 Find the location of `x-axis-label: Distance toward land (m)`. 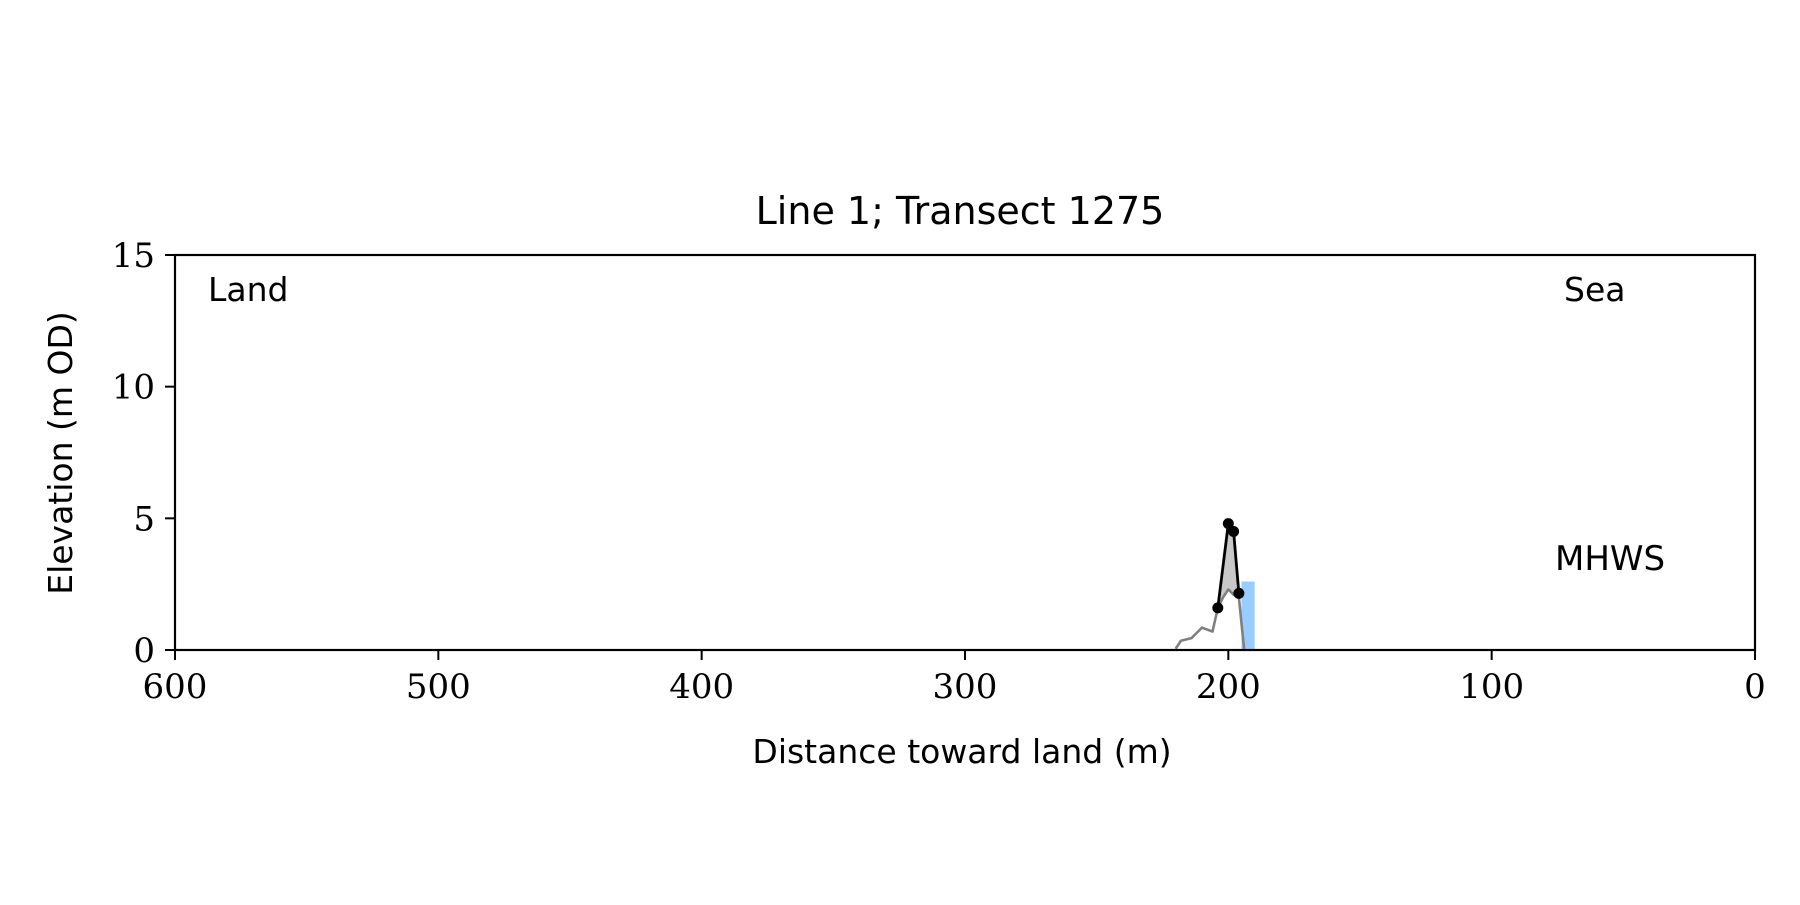

x-axis-label: Distance toward land (m) is located at coordinates (961, 751).